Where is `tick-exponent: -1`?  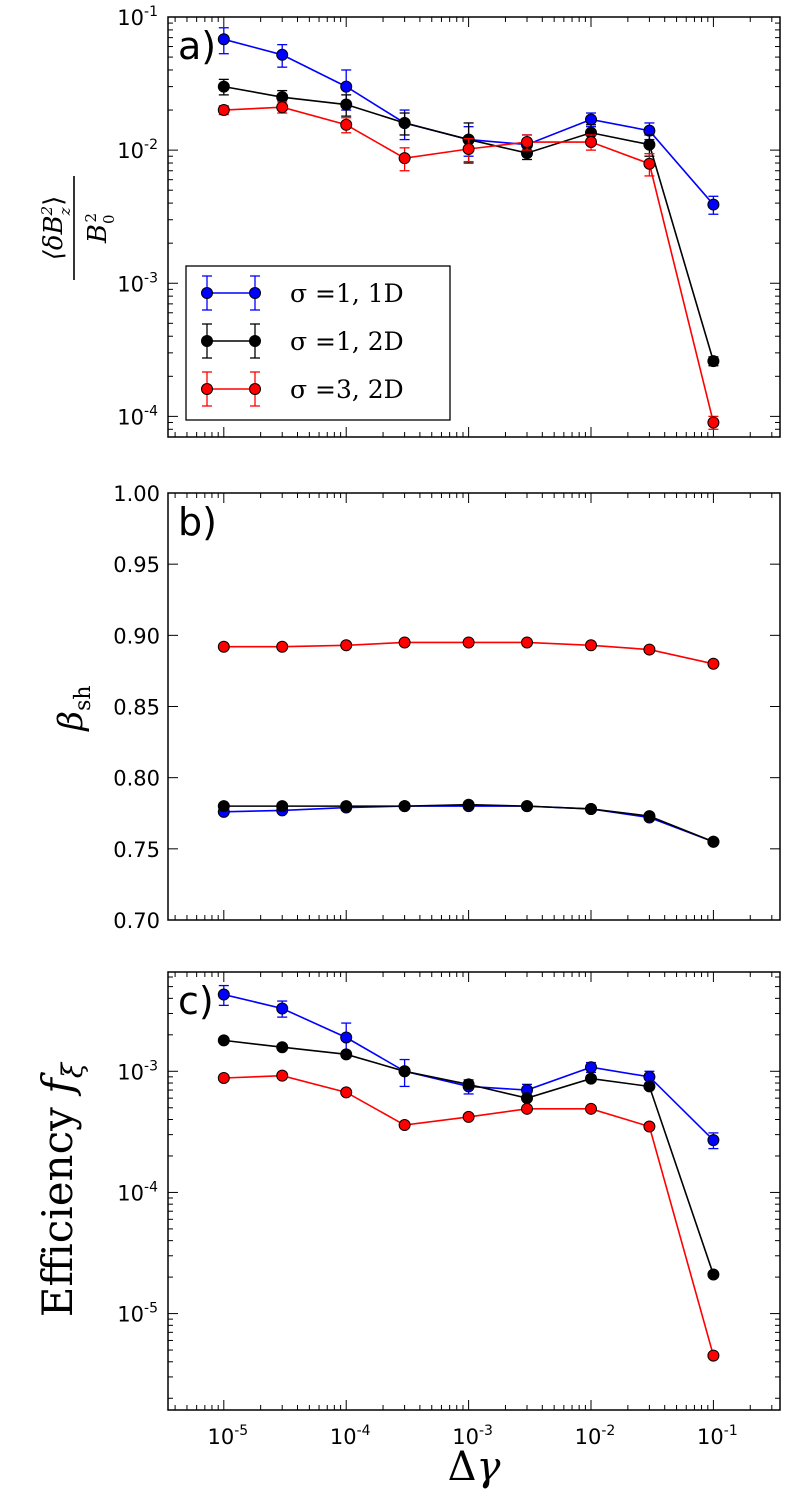
tick-exponent: -1 is located at coordinates (731, 1431).